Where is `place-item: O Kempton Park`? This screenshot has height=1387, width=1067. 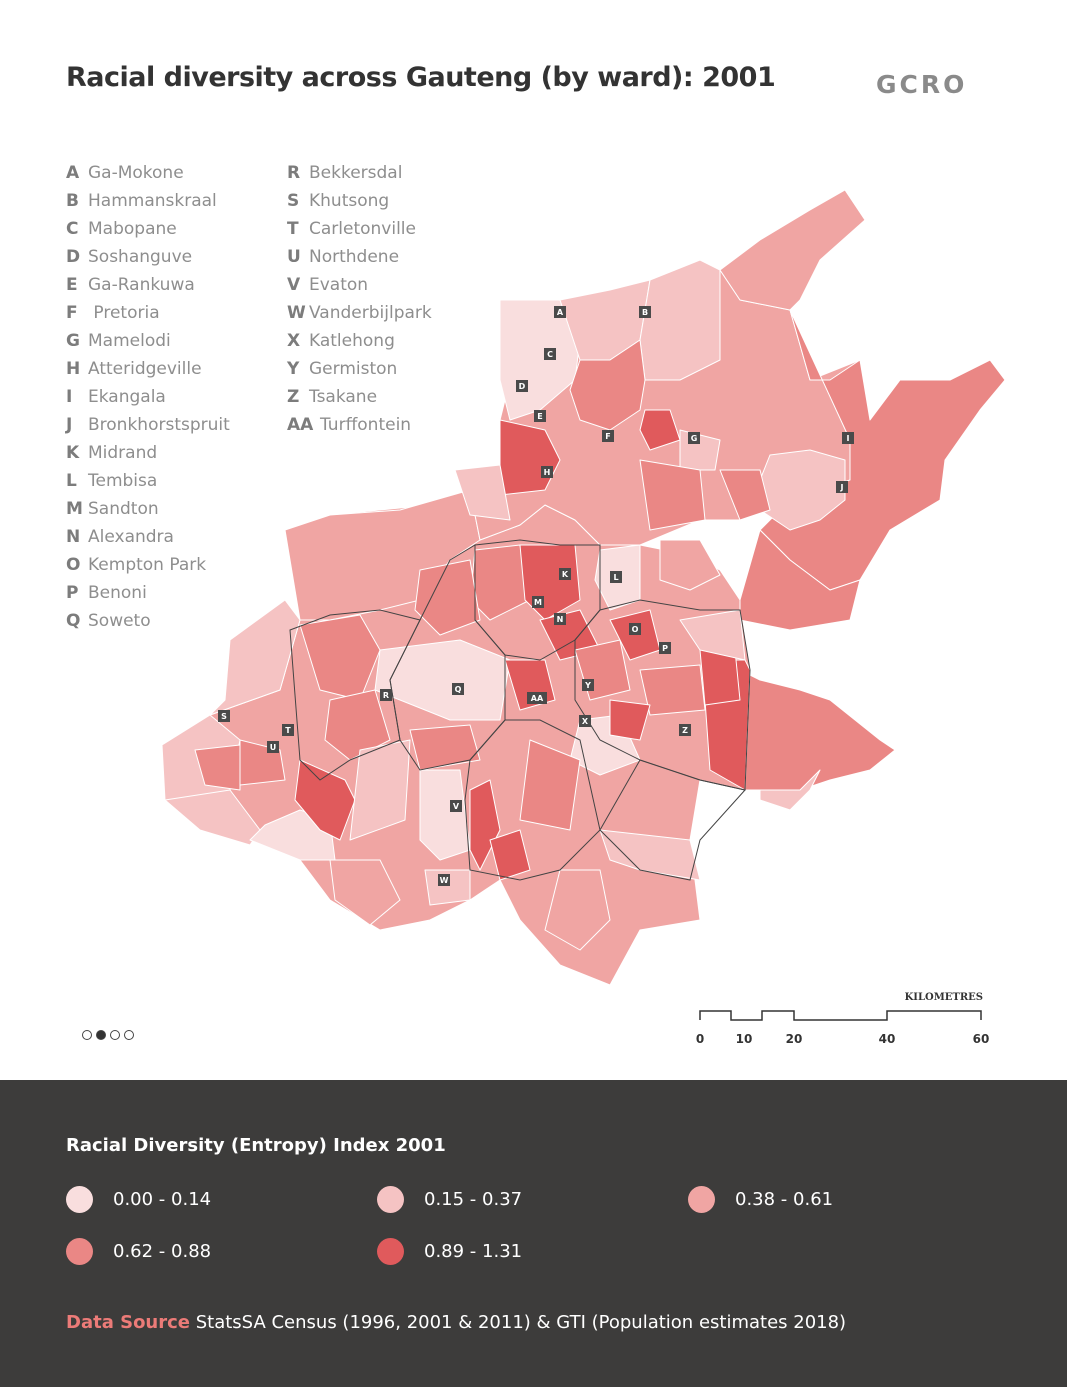 place-item: O Kempton Park is located at coordinates (148, 565).